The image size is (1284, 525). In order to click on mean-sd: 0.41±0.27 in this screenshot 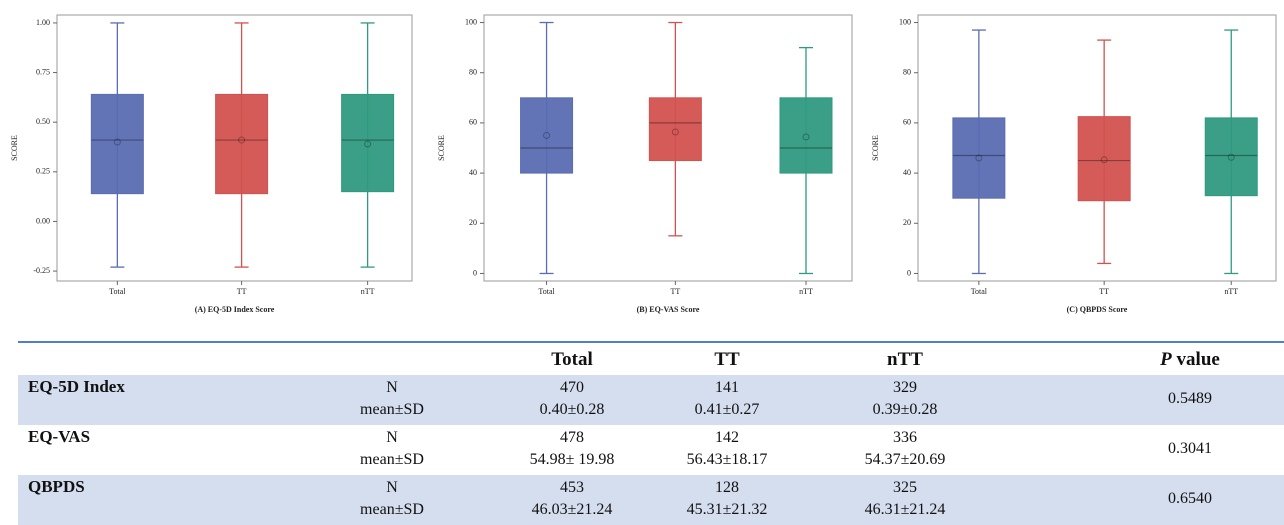, I will do `click(727, 409)`.